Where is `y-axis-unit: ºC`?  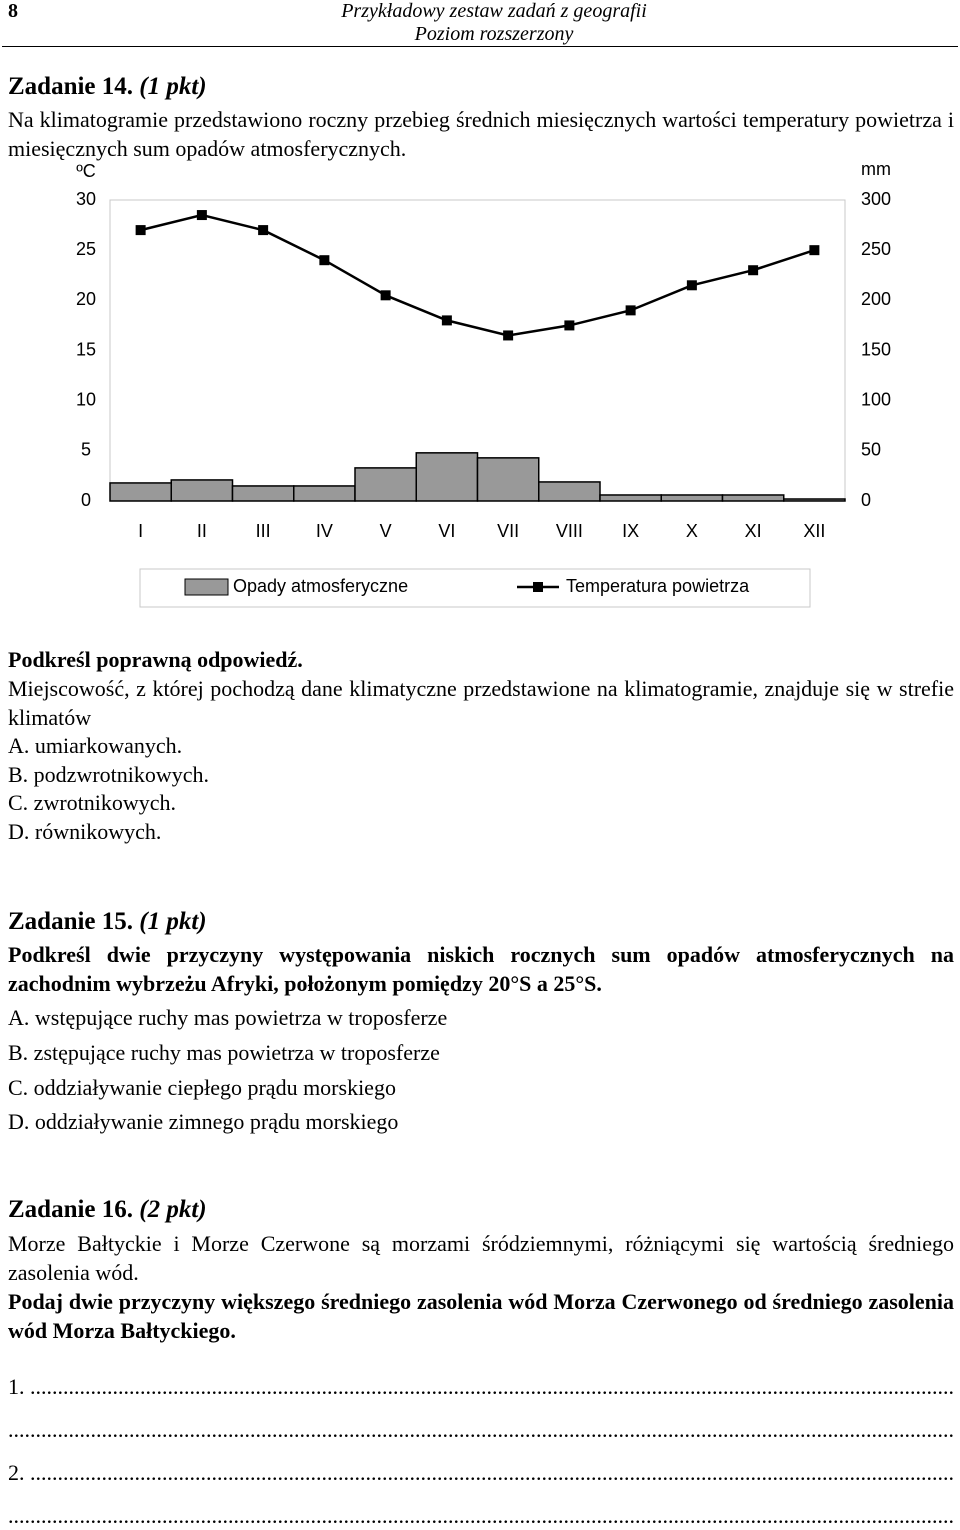 y-axis-unit: ºC is located at coordinates (86, 171).